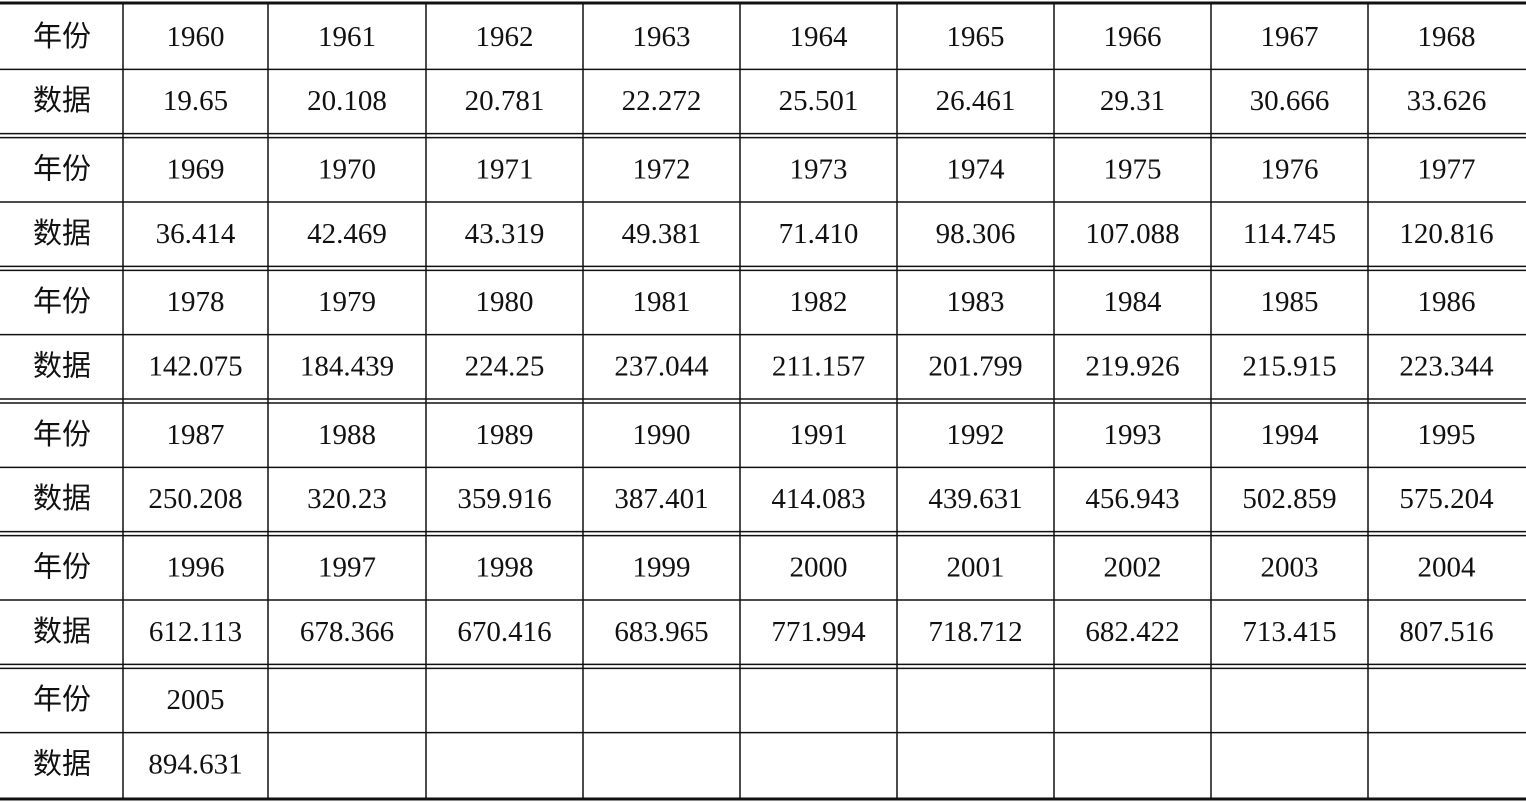 Image resolution: width=1526 pixels, height=802 pixels. What do you see at coordinates (1447, 37) in the screenshot?
I see `year-cell: 1968` at bounding box center [1447, 37].